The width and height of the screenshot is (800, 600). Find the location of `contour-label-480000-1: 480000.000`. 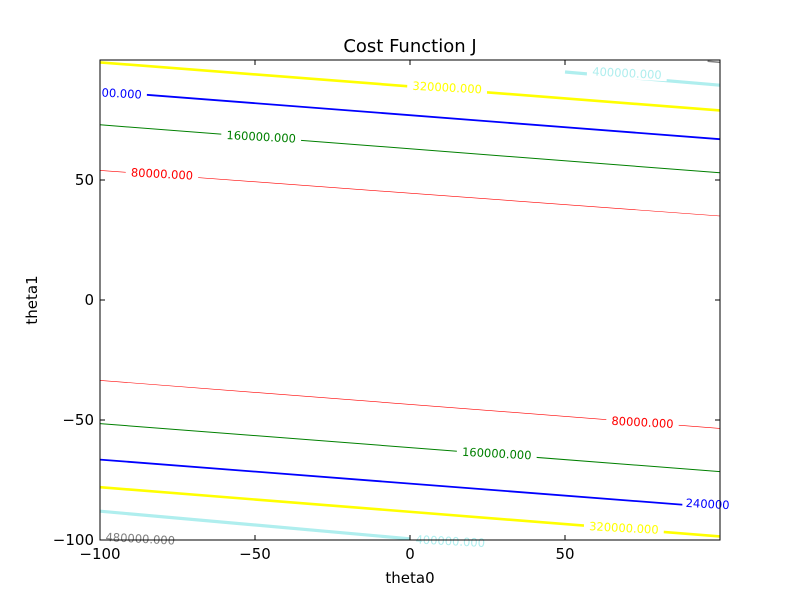

contour-label-480000-1: 480000.000 is located at coordinates (140, 539).